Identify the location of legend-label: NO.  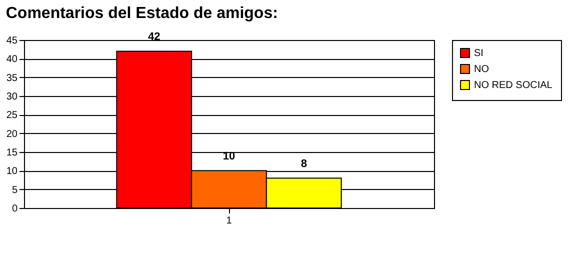
(482, 69).